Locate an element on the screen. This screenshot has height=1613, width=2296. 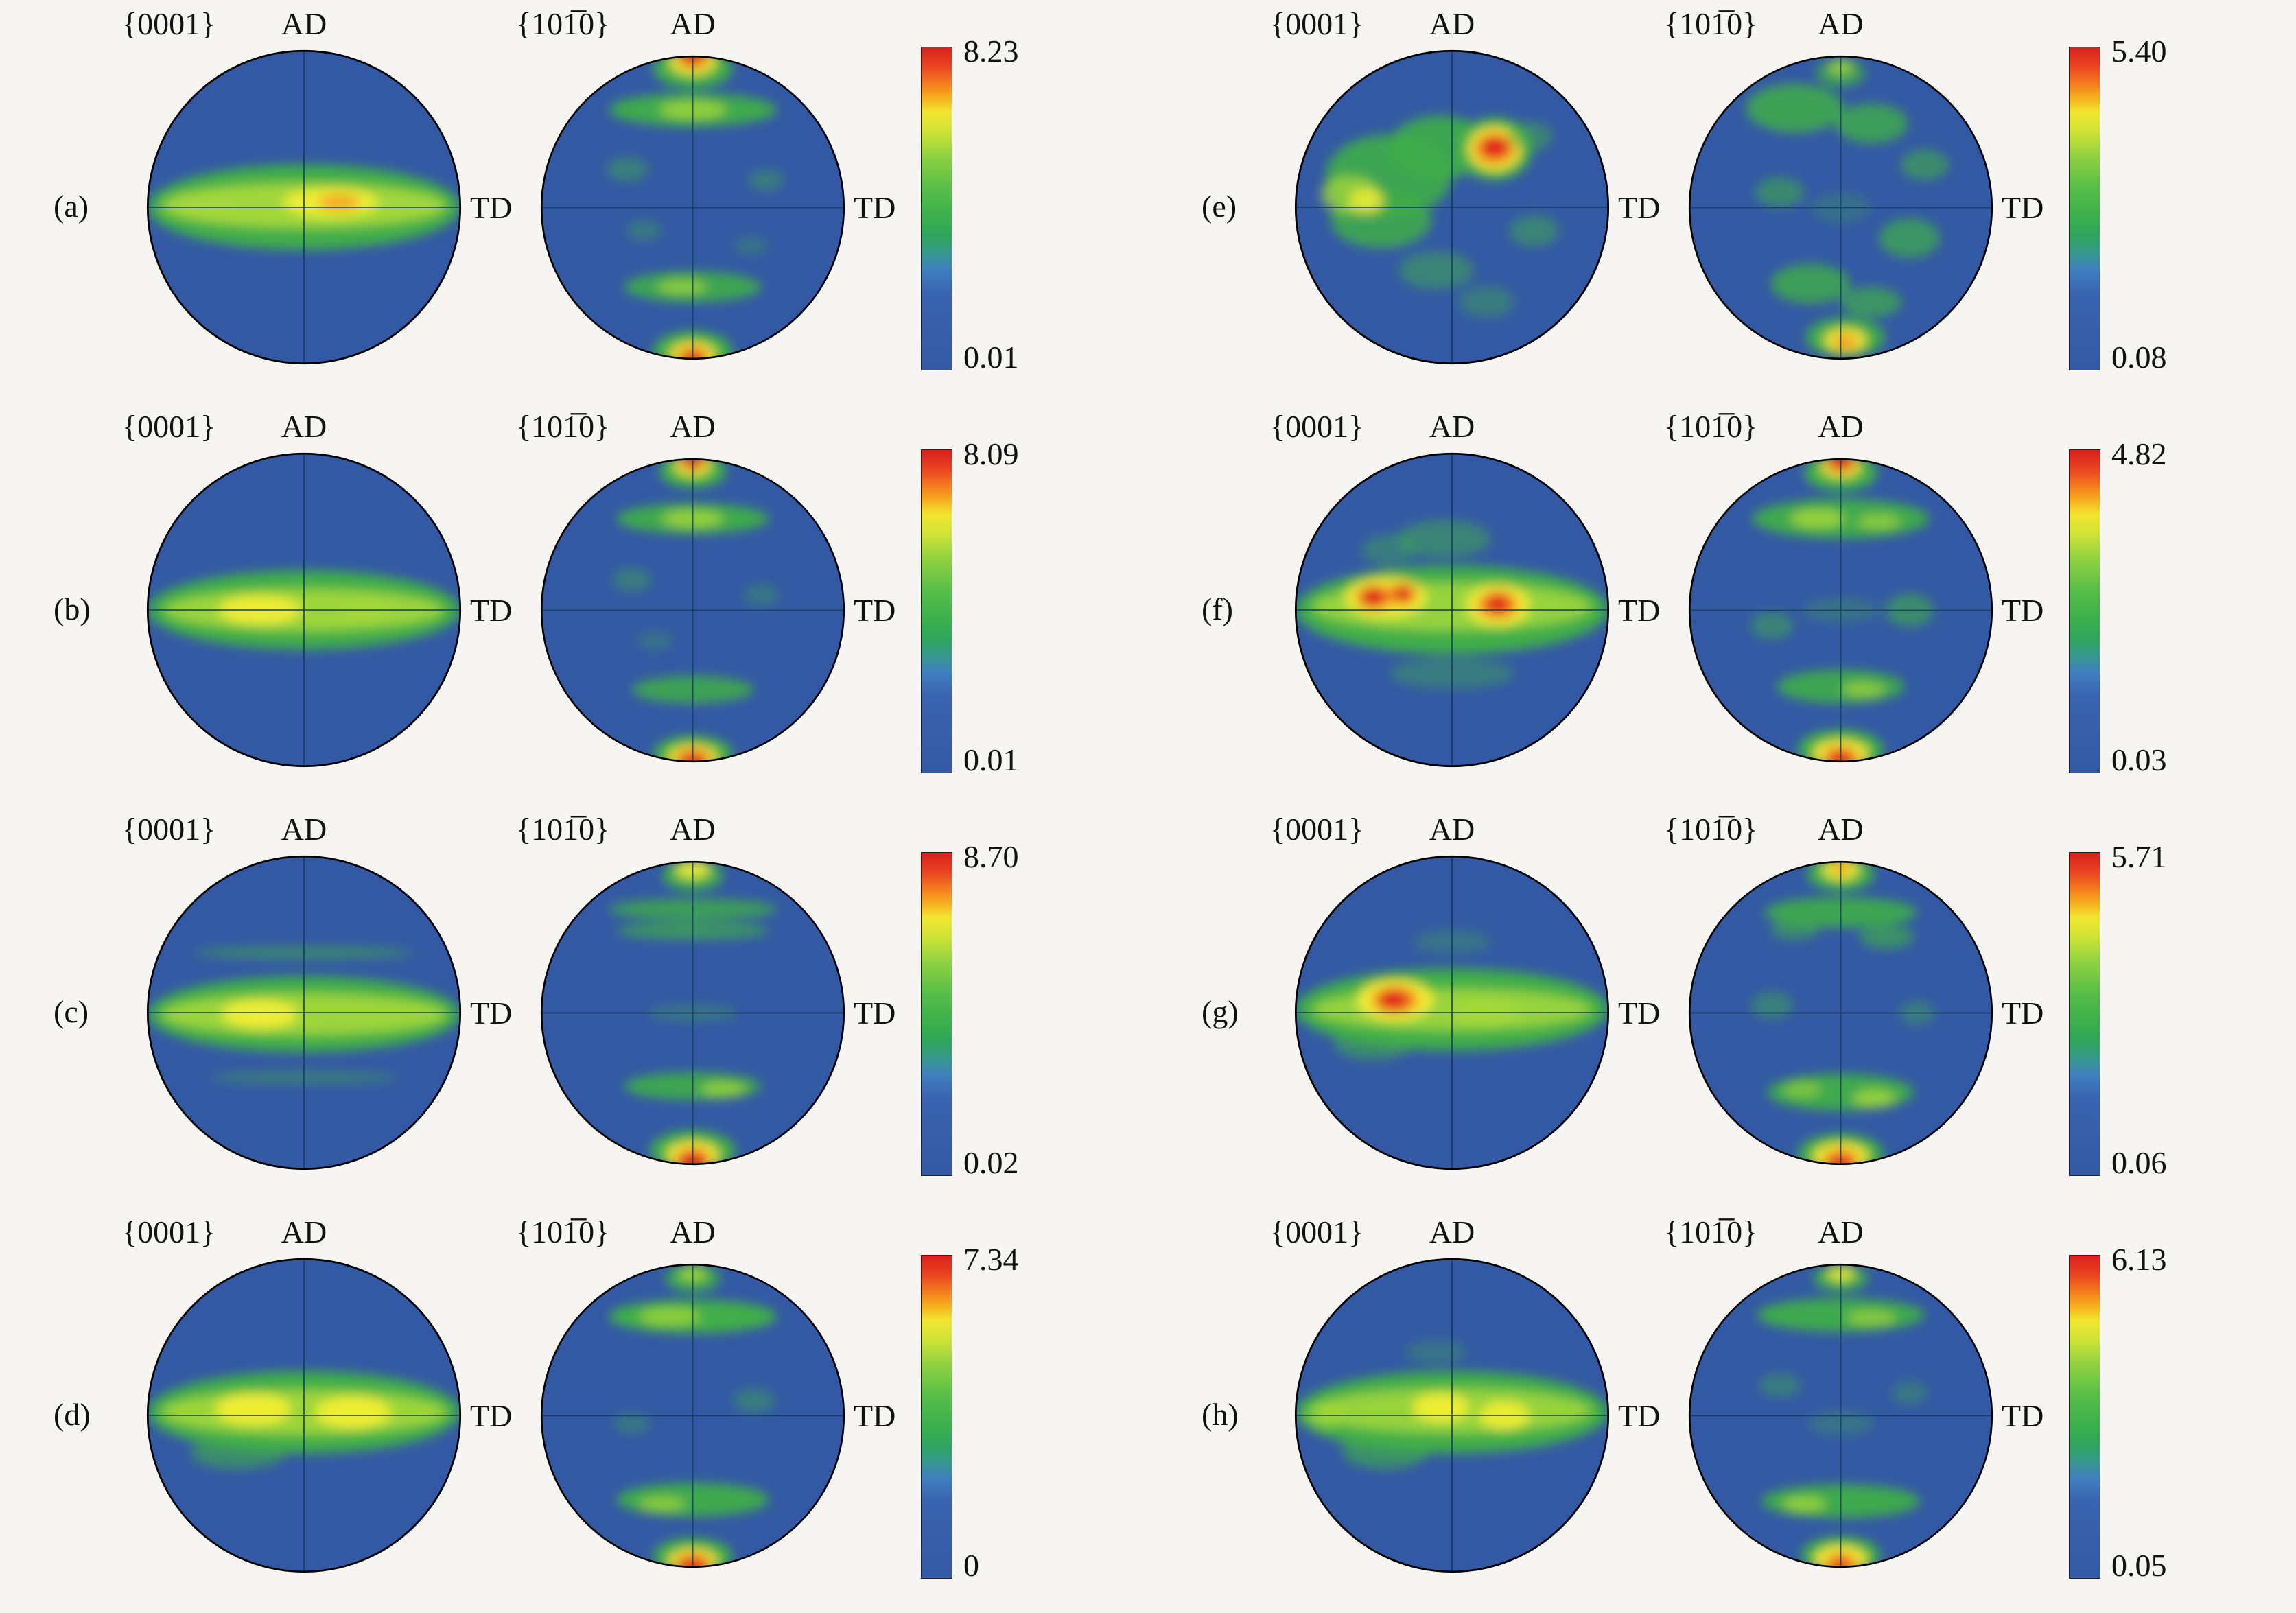
colorbar-max-value: 4.82 is located at coordinates (2139, 453).